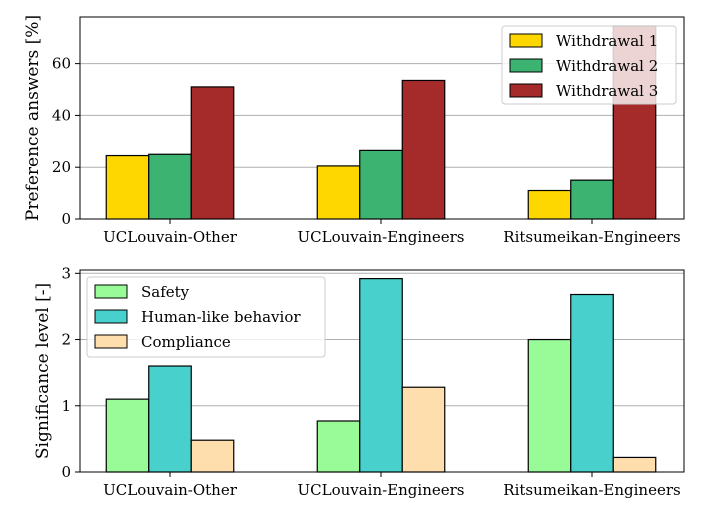 This screenshot has width=727, height=517. I want to click on y-tick-label: 60, so click(61, 64).